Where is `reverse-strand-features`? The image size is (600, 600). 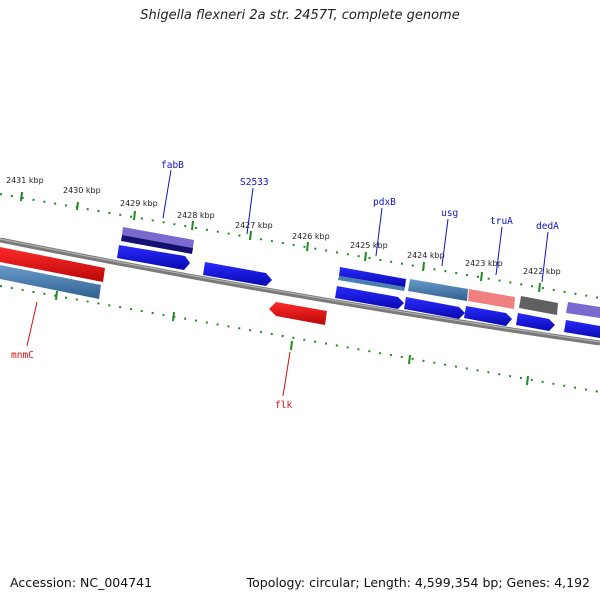
reverse-strand-features is located at coordinates (163, 286).